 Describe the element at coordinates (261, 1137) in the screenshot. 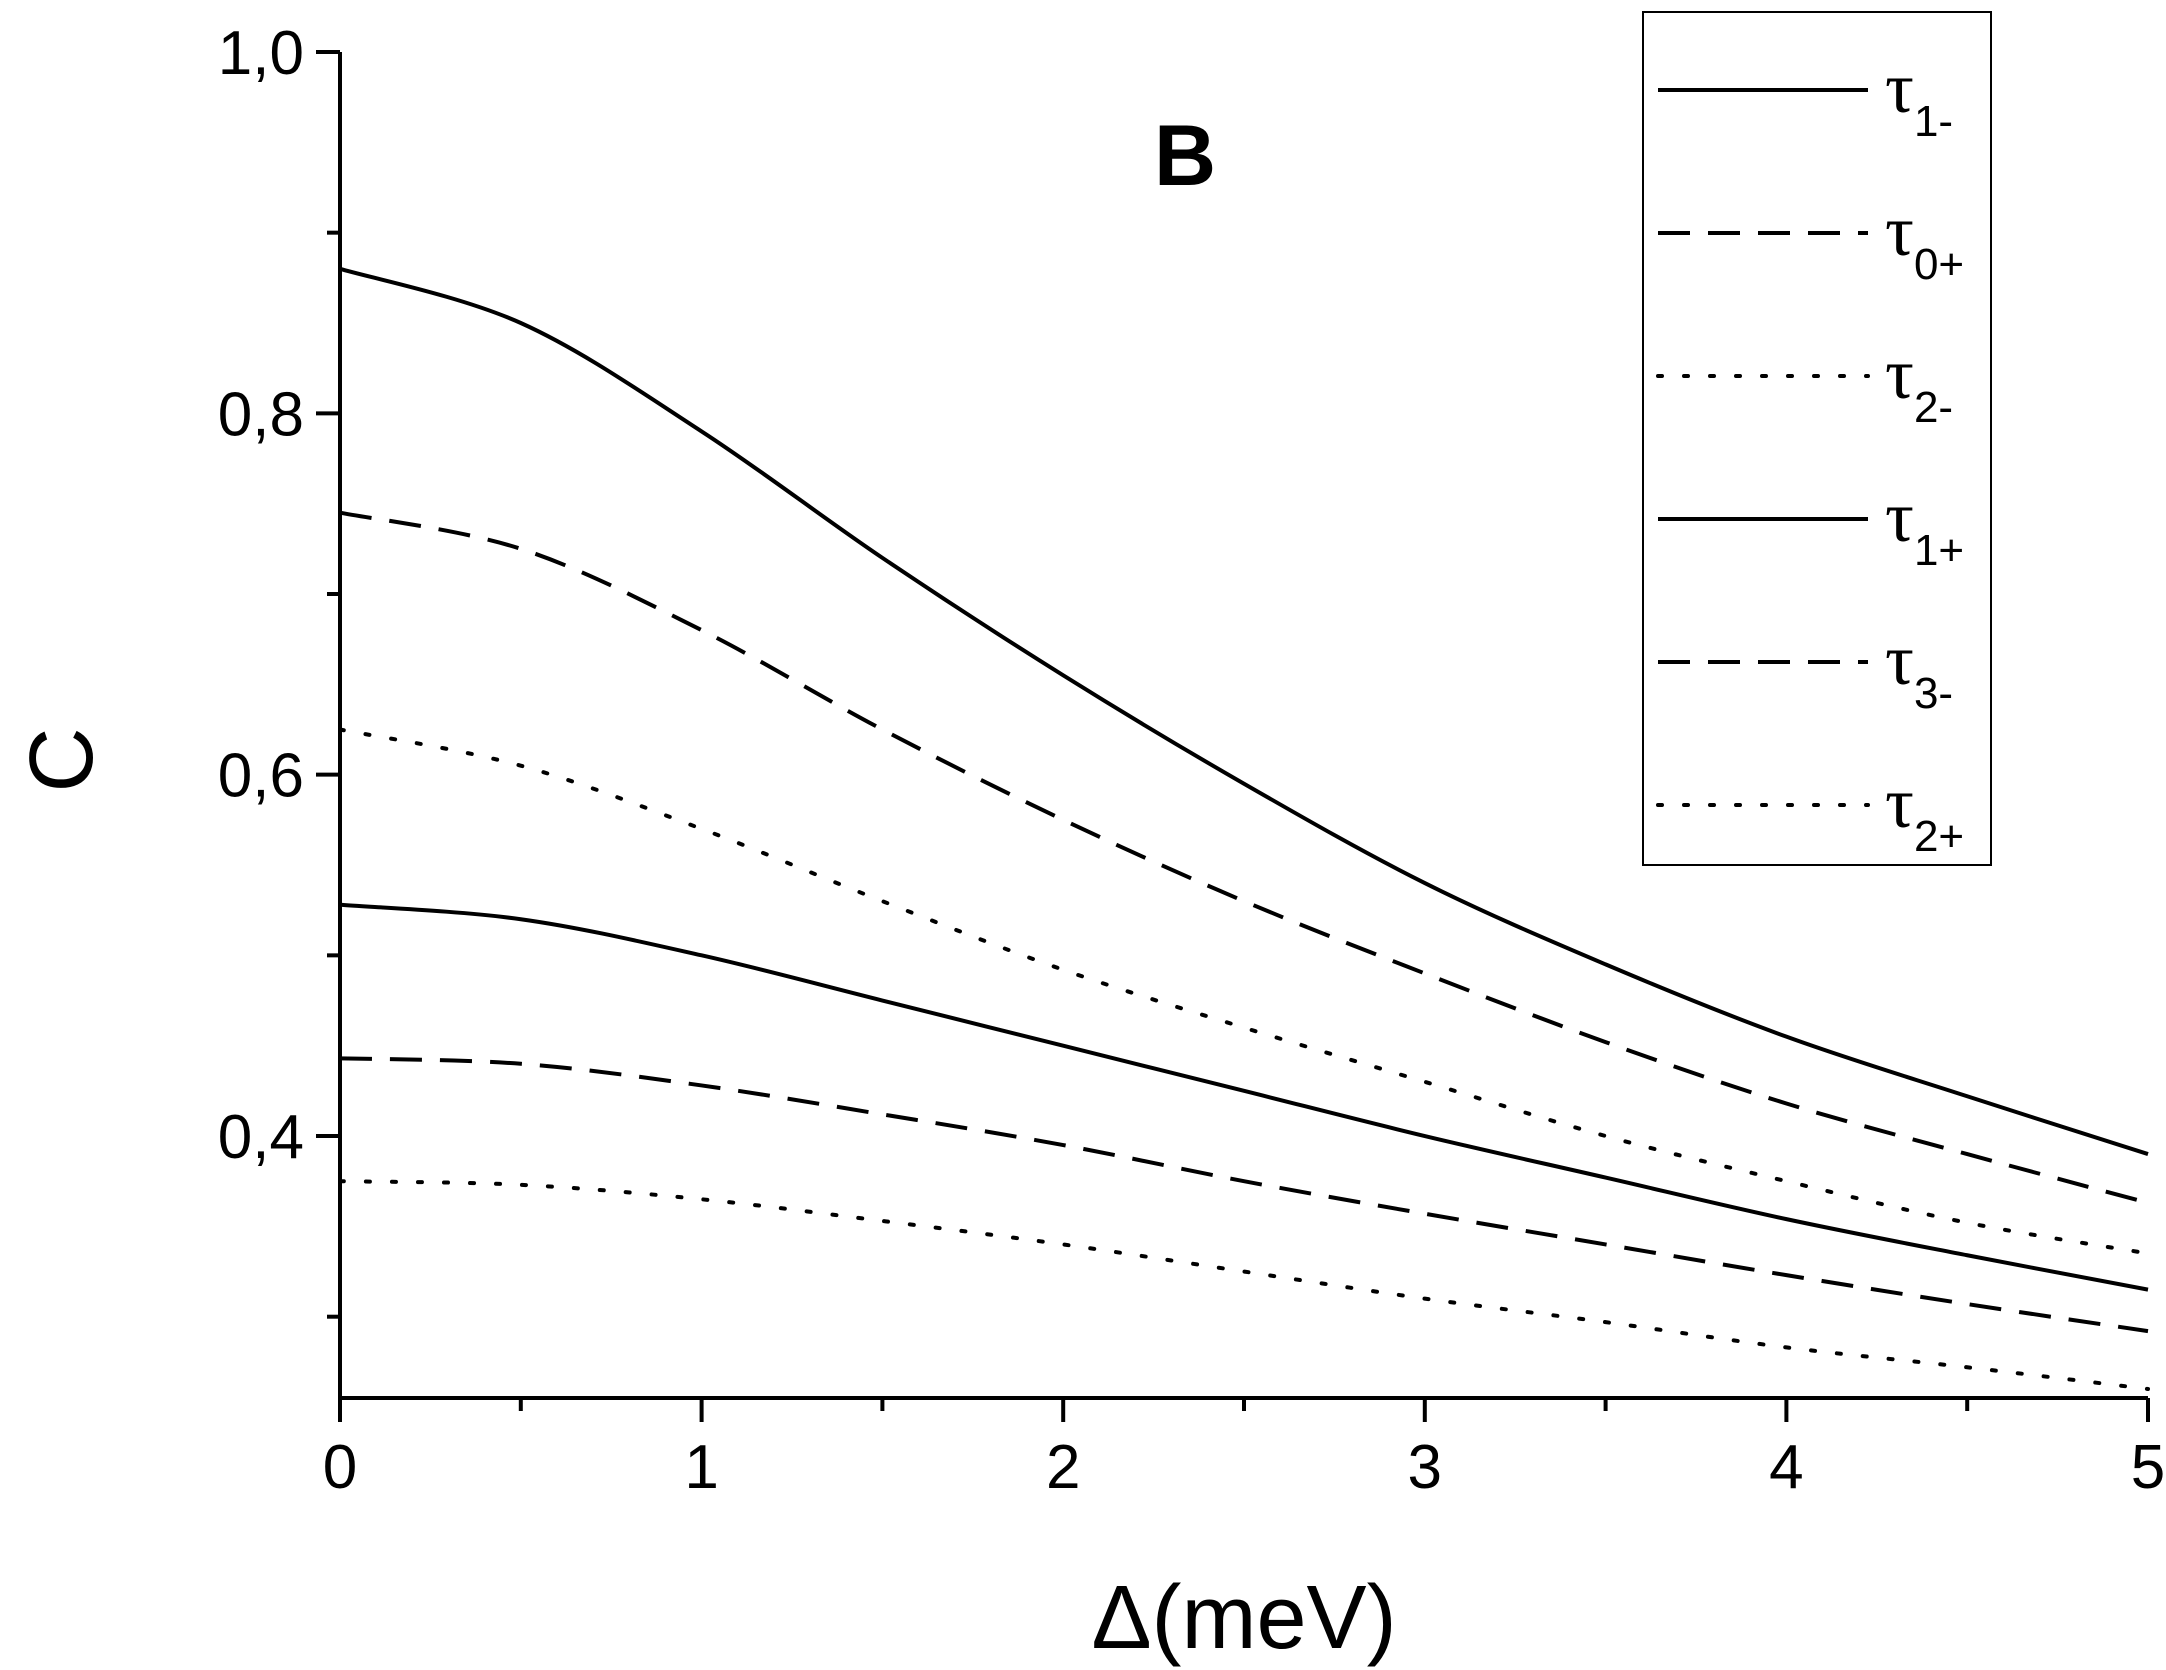

I see `y-tick-label: 0,4` at that location.